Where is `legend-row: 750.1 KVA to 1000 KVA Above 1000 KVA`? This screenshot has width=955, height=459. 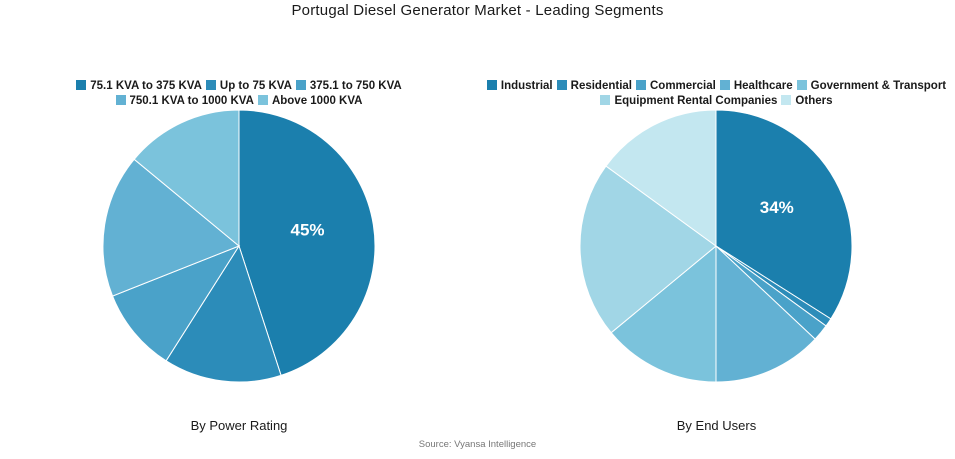 legend-row: 750.1 KVA to 1000 KVA Above 1000 KVA is located at coordinates (239, 101).